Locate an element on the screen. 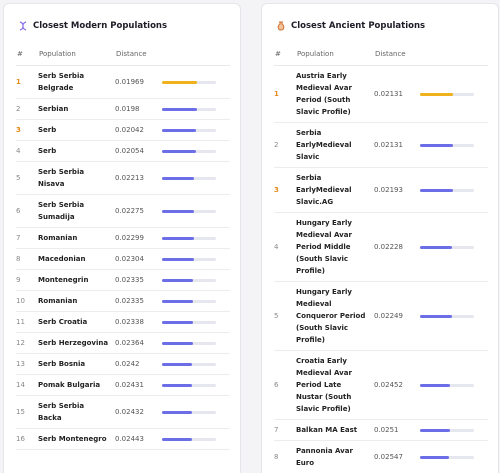 The image size is (500, 473). population: Serb Bosnia is located at coordinates (76, 364).